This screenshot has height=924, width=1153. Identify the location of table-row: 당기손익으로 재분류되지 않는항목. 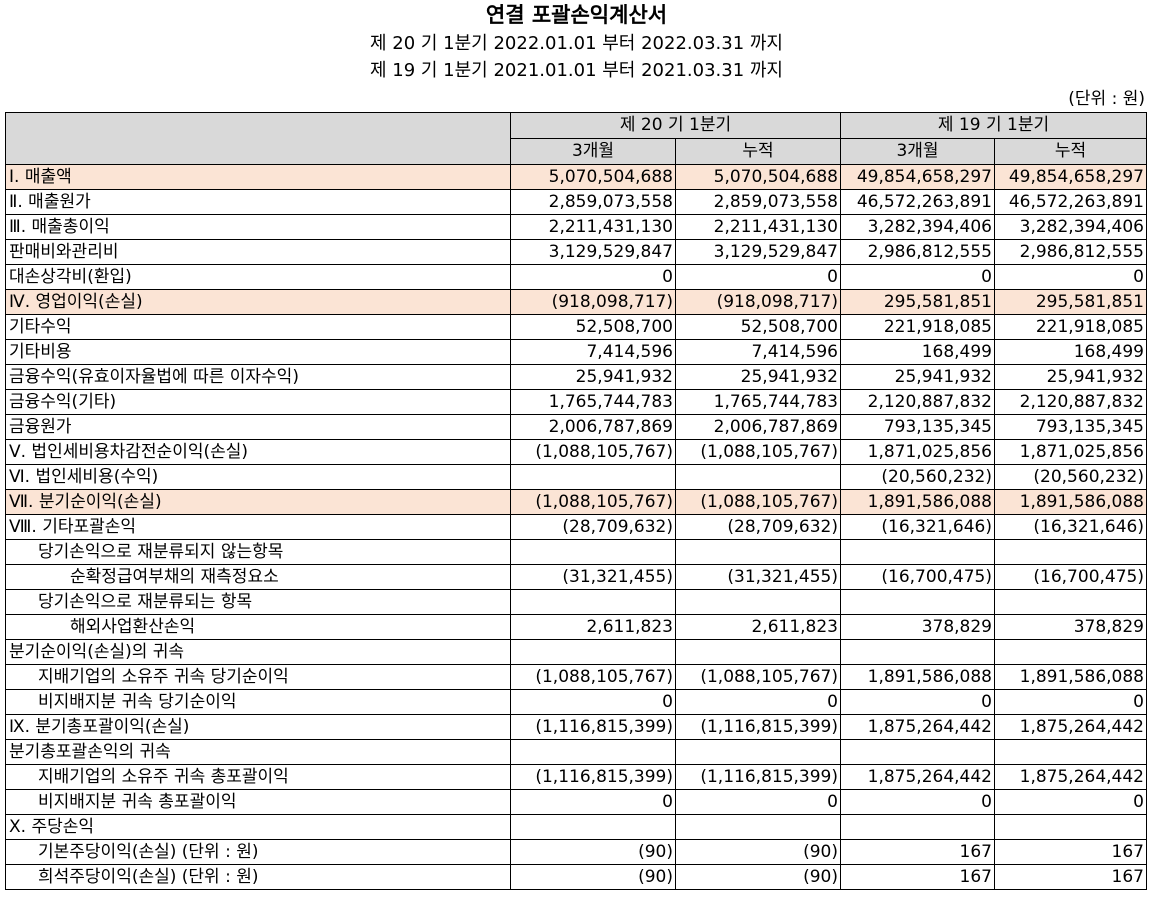
(576, 552).